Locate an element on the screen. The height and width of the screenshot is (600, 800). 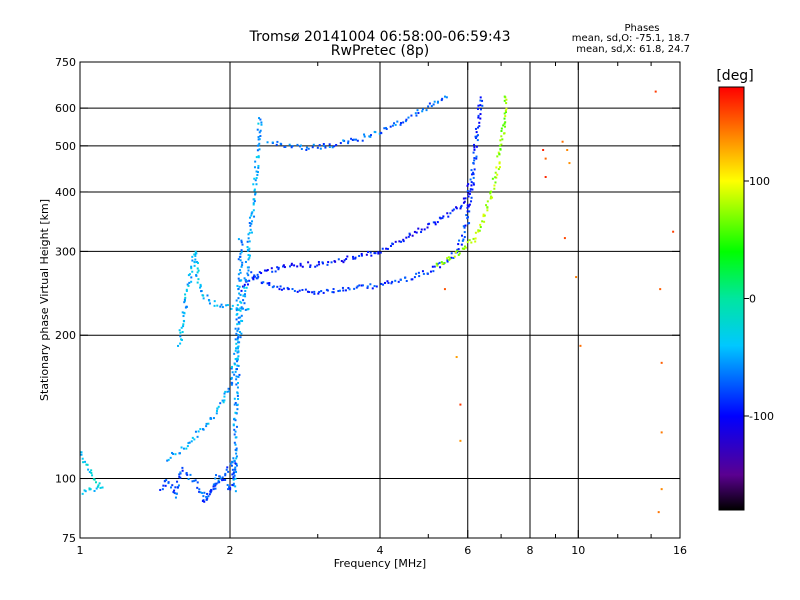
y-tick-label: 75 is located at coordinates (69, 538).